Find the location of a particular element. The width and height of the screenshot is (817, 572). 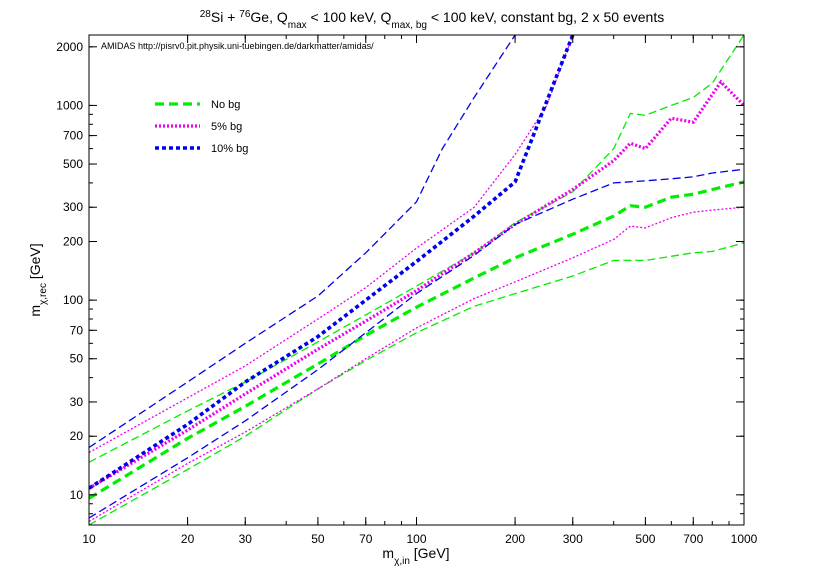

y-axis-label-part-2: [GeV] is located at coordinates (35, 263).